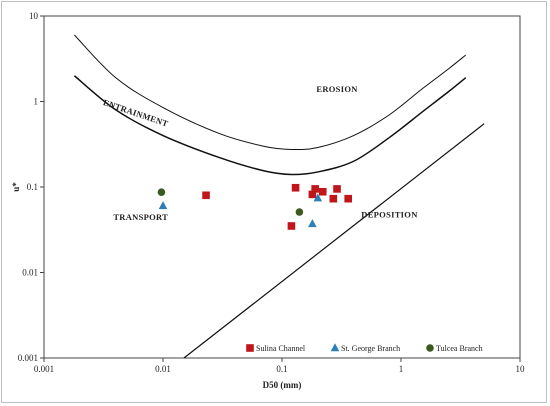 The height and width of the screenshot is (406, 550). What do you see at coordinates (250, 348) in the screenshot?
I see `legend-marker-sulina-channel` at bounding box center [250, 348].